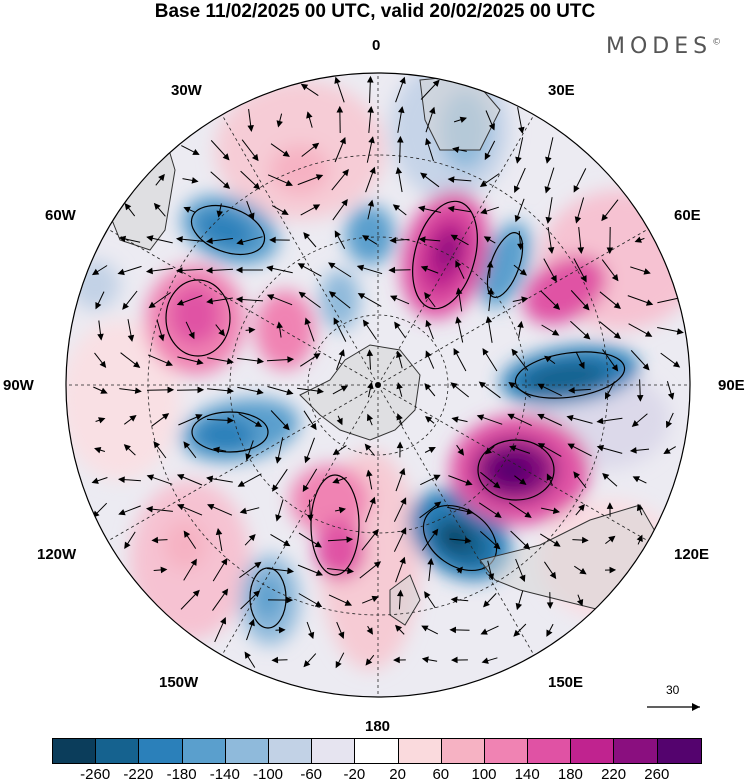 The image size is (750, 783). I want to click on lon-label-0: 0, so click(376, 45).